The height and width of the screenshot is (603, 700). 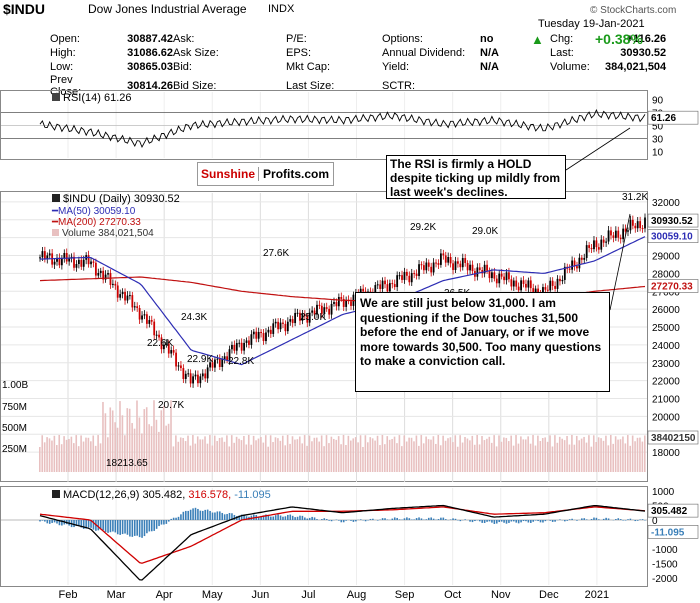 I want to click on macd-axis-label: 1000, so click(x=663, y=492).